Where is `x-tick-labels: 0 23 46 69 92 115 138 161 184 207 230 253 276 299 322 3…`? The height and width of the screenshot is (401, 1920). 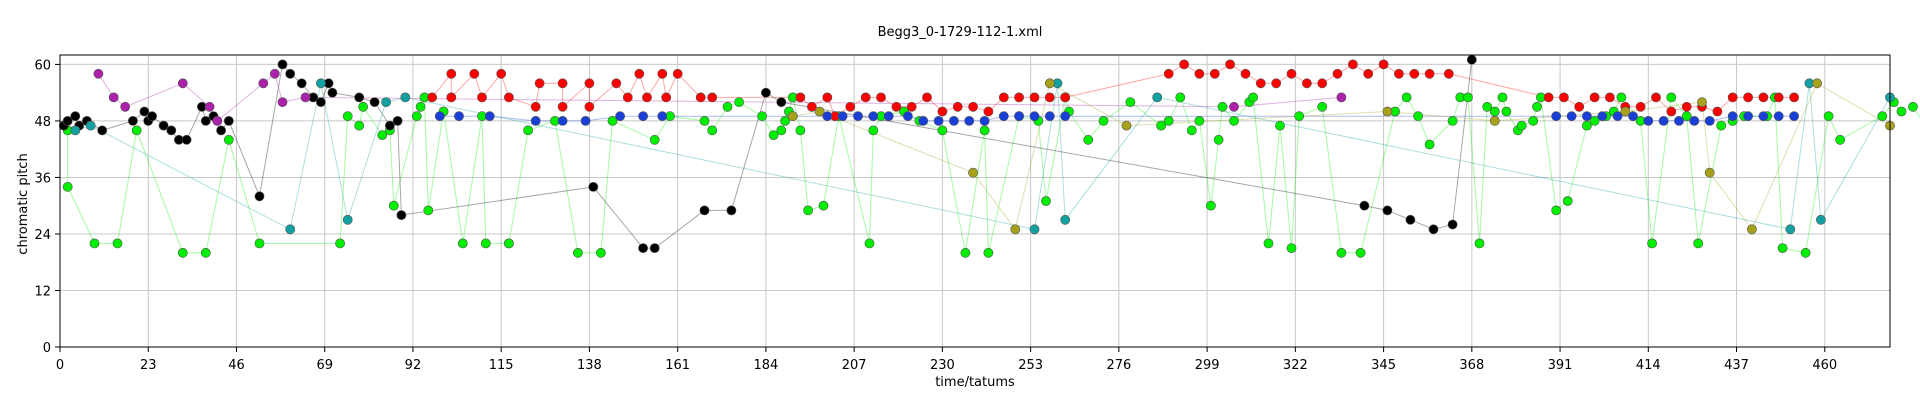
x-tick-labels: 0 23 46 69 92 115 138 161 184 207 230 253 276 299 322 3… is located at coordinates (946, 360).